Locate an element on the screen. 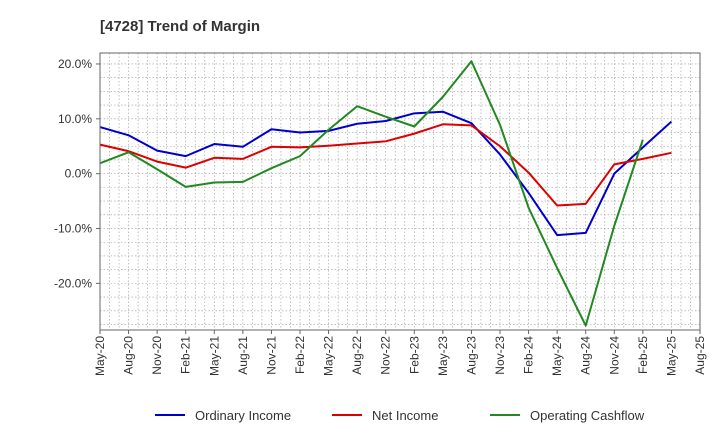  y-tick-label: 10.0% is located at coordinates (75, 119).